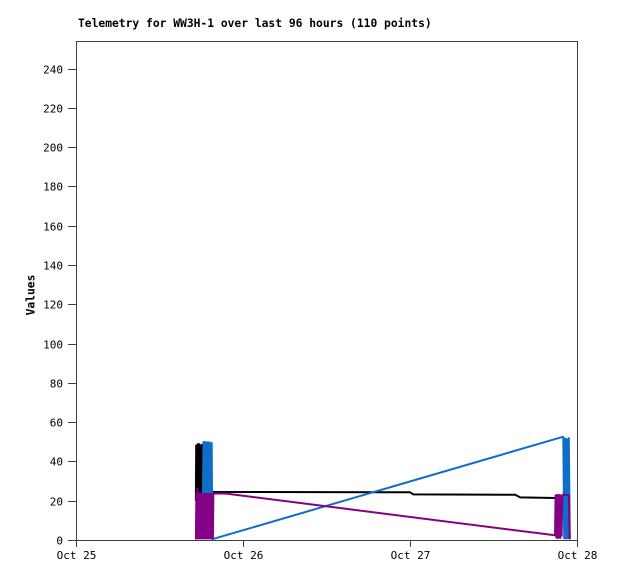  Describe the element at coordinates (382, 472) in the screenshot. I see `series-channel-black-line` at that location.